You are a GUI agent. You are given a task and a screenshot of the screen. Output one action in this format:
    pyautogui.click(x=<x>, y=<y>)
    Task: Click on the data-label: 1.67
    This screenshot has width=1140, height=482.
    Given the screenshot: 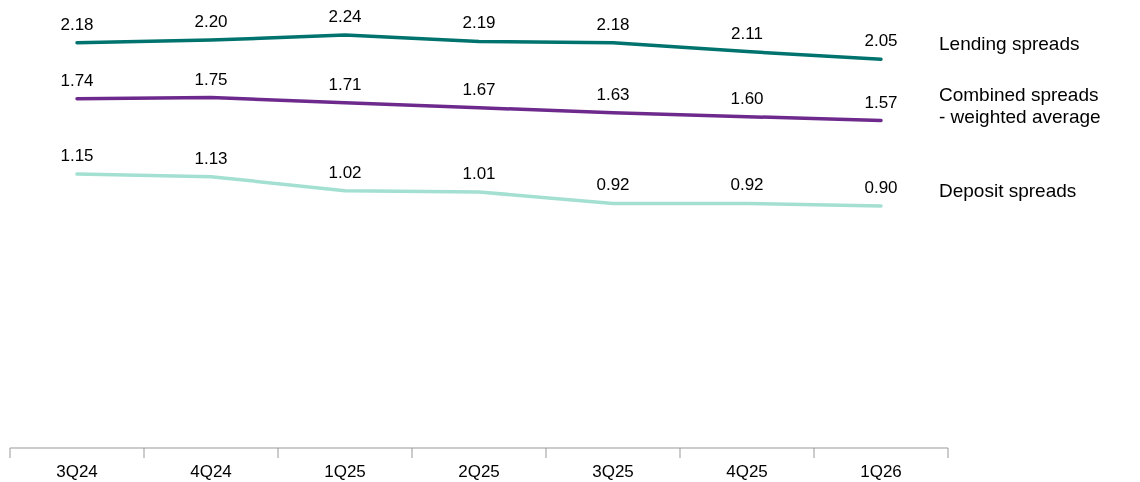 What is the action you would take?
    pyautogui.click(x=479, y=89)
    